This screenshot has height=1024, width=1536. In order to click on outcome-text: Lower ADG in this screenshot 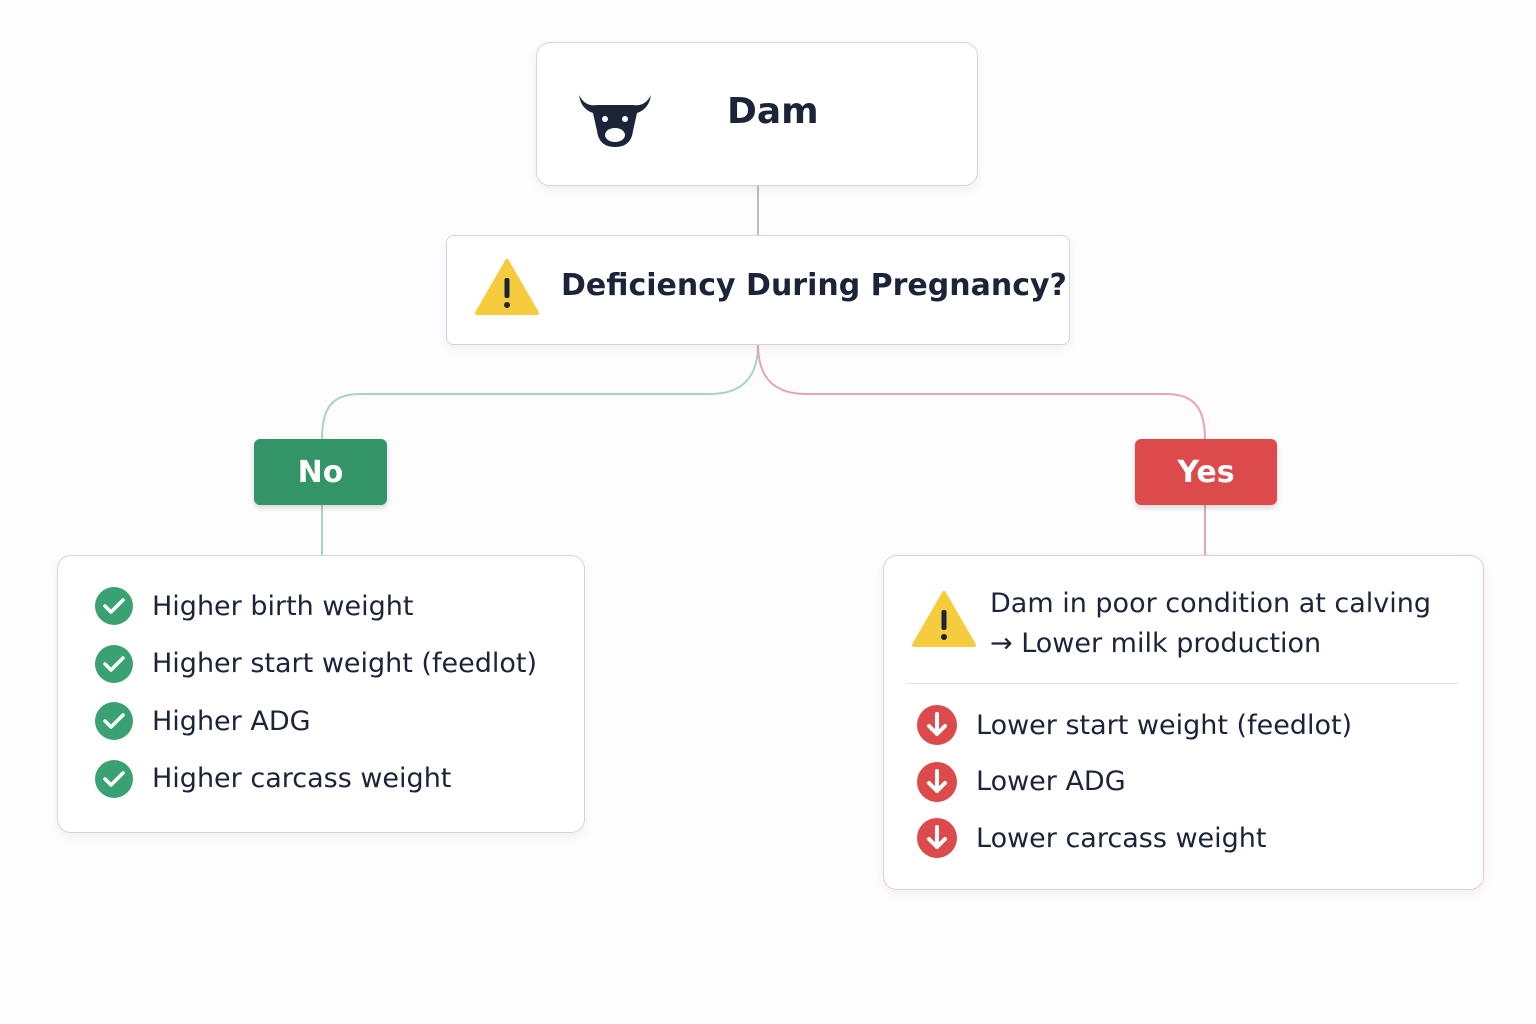, I will do `click(1051, 781)`.